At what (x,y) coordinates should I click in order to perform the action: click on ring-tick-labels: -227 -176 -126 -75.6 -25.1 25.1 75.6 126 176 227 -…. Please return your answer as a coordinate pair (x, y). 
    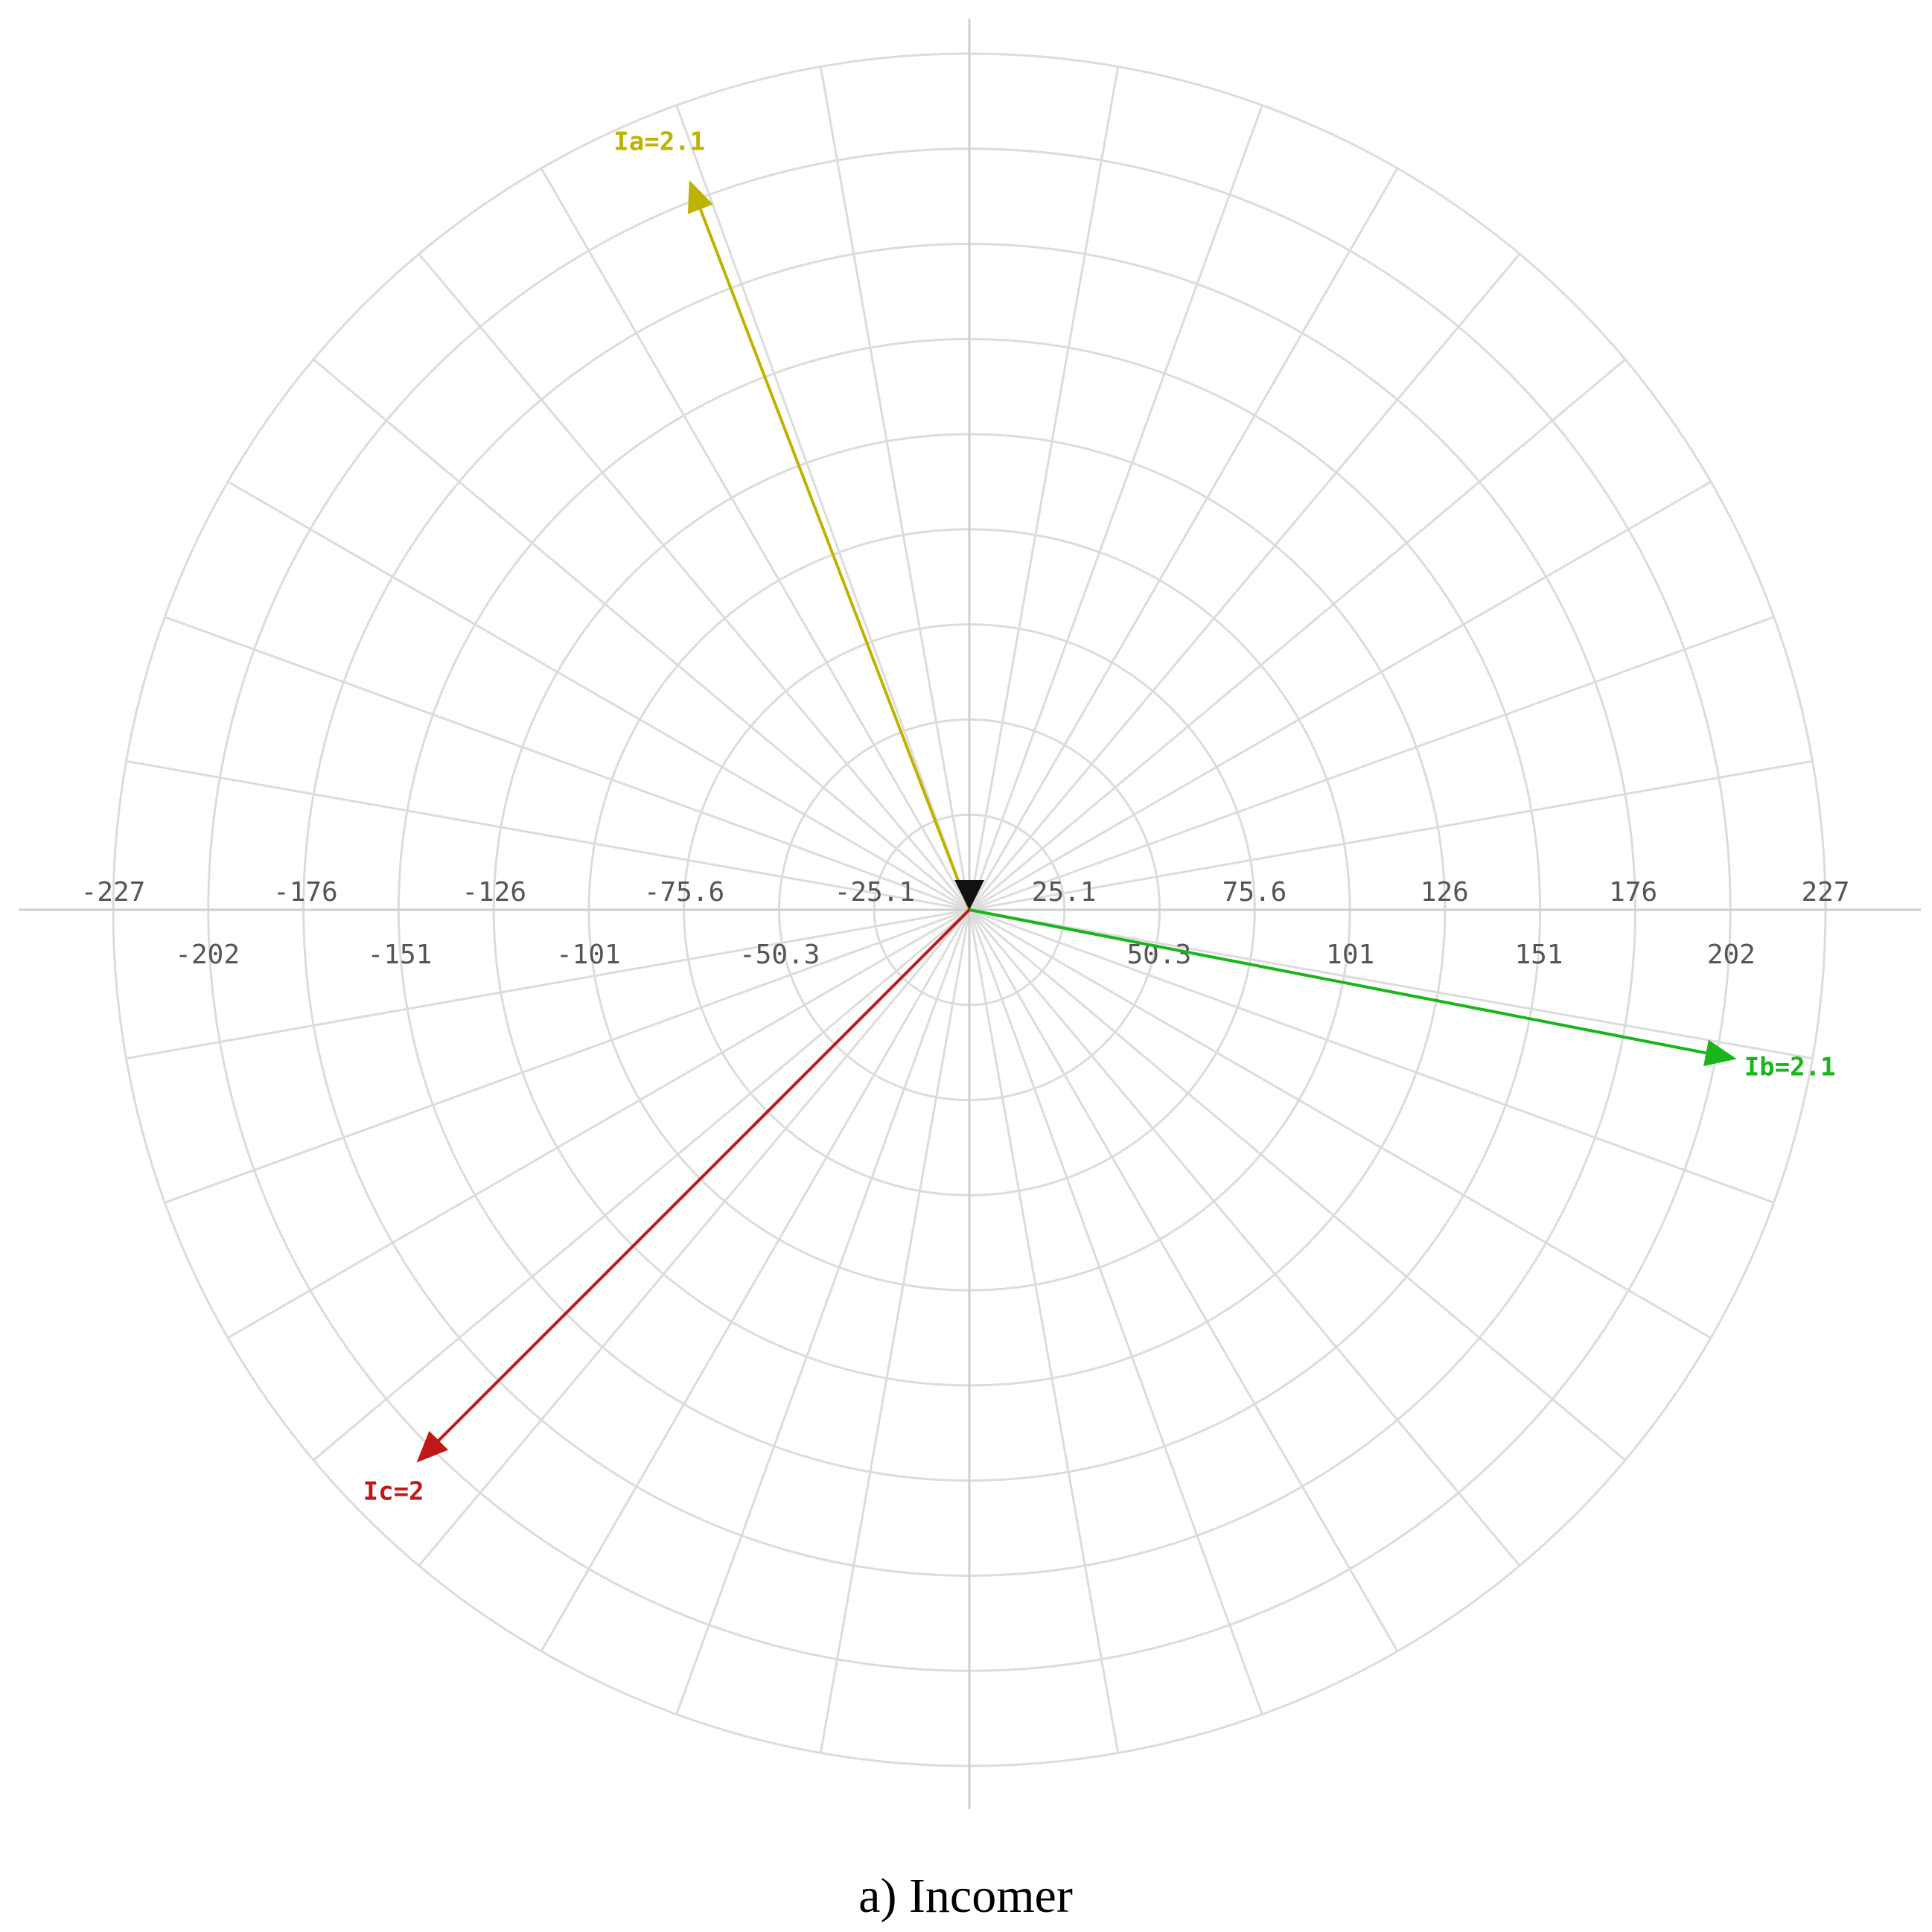
    Looking at the image, I should click on (965, 923).